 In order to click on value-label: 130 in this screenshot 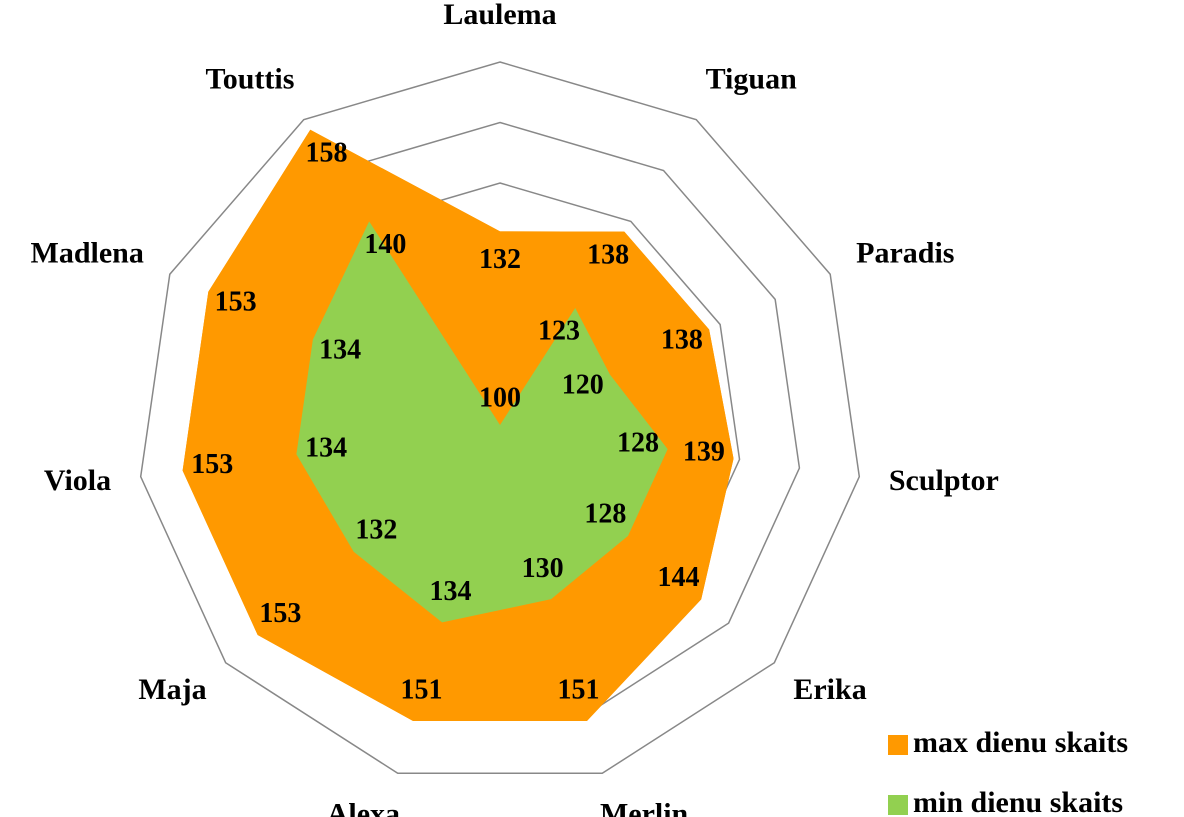, I will do `click(543, 568)`.